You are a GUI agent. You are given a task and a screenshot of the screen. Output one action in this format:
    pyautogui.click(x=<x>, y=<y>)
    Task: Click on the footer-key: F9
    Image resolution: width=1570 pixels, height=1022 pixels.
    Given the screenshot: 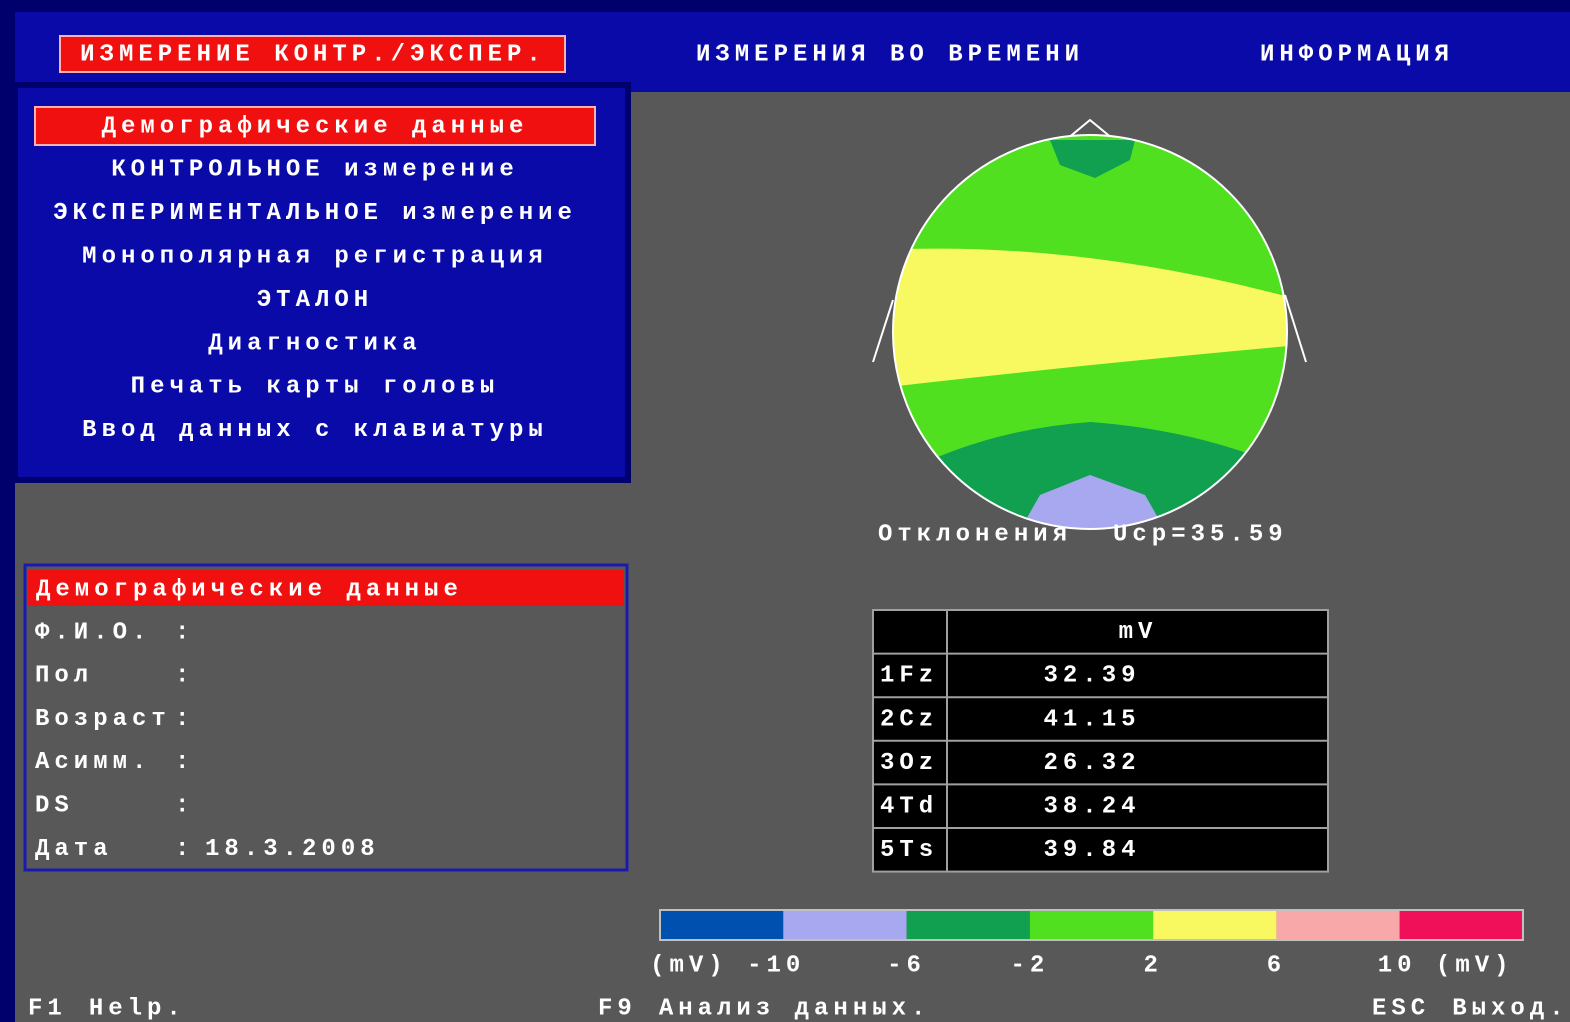 What is the action you would take?
    pyautogui.click(x=617, y=1008)
    